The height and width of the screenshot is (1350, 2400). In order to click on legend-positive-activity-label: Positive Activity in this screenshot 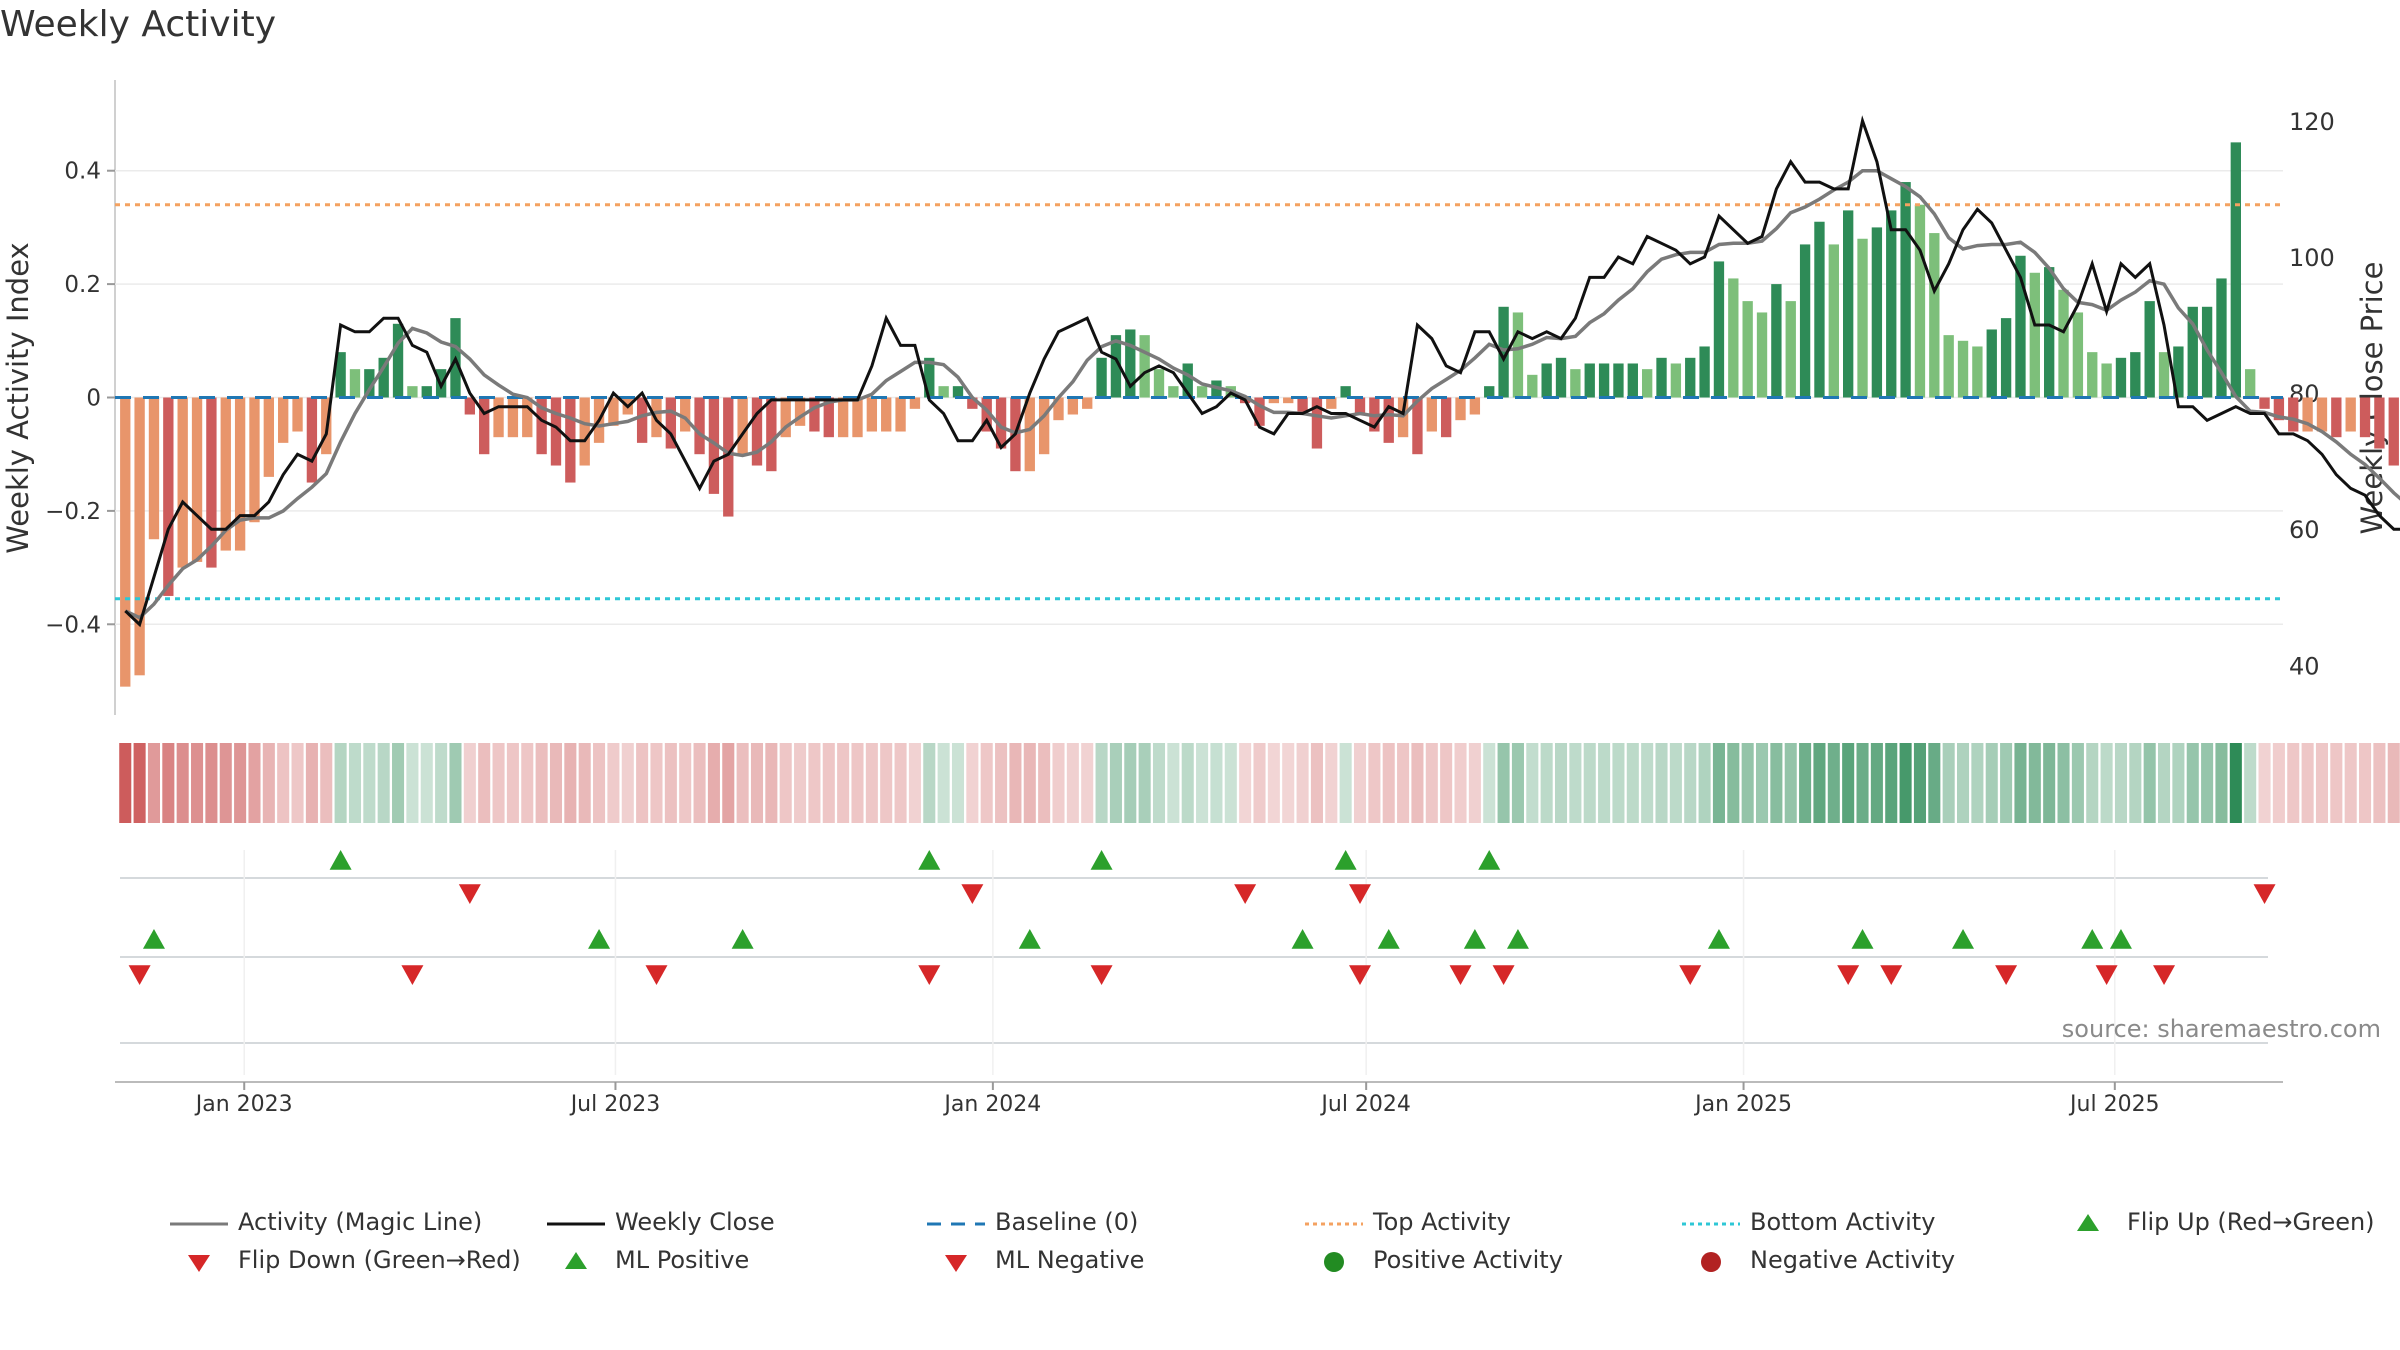, I will do `click(1468, 1260)`.